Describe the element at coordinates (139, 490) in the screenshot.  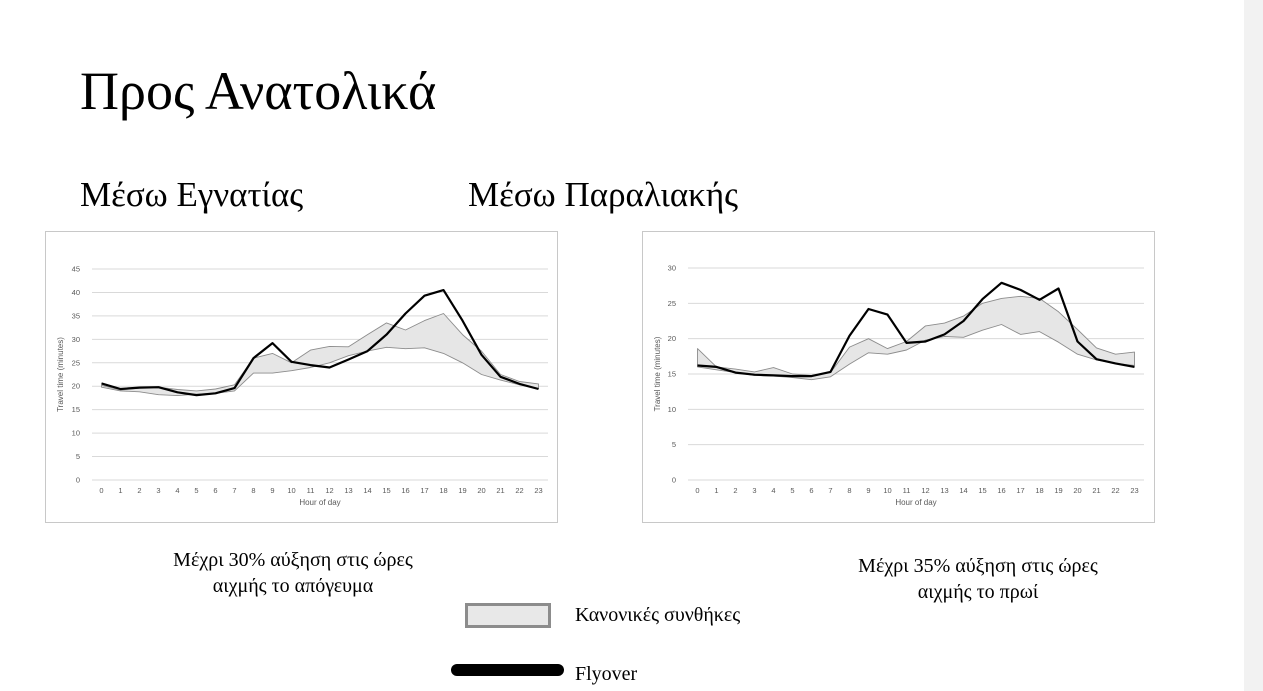
I see `left-x-tick-label: 2` at that location.